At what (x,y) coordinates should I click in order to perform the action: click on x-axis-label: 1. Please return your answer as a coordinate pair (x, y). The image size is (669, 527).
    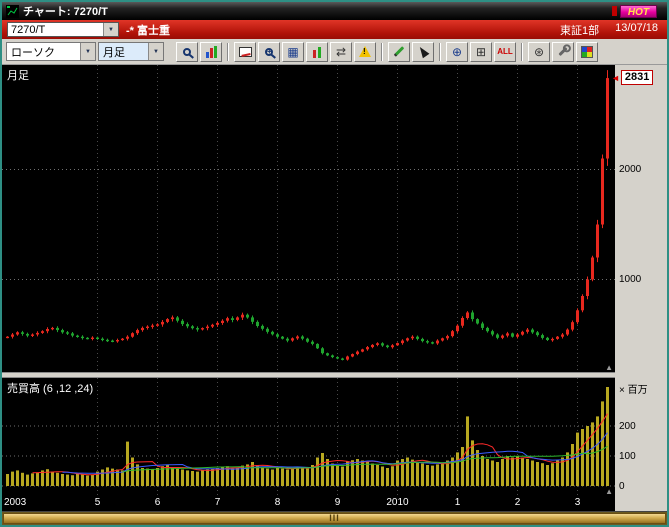
    Looking at the image, I should click on (457, 503).